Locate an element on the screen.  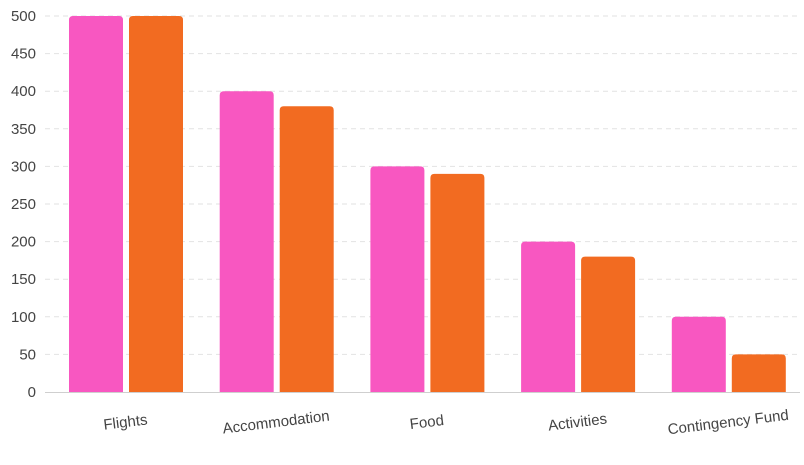
y-axis-ticks: 0 50 100 150 200 250 300 350 400 450 500 is located at coordinates (23, 204).